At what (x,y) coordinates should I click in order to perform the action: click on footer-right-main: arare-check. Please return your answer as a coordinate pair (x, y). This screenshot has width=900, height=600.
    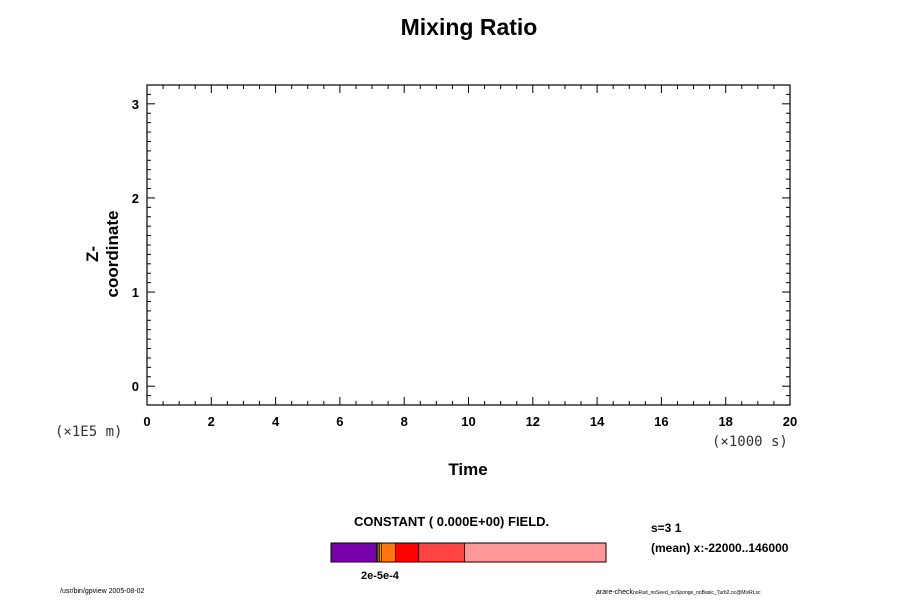
    Looking at the image, I should click on (614, 592).